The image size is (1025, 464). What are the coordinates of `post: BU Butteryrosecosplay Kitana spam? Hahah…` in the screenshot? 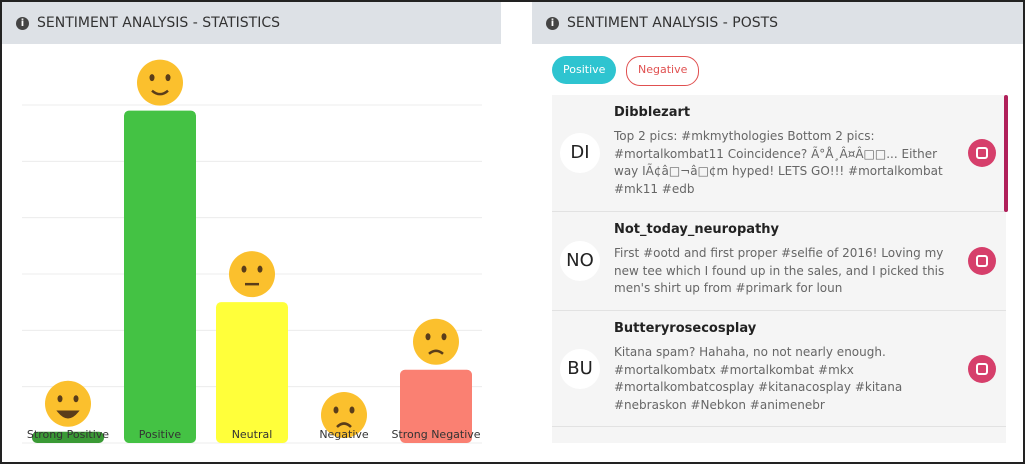 It's located at (779, 369).